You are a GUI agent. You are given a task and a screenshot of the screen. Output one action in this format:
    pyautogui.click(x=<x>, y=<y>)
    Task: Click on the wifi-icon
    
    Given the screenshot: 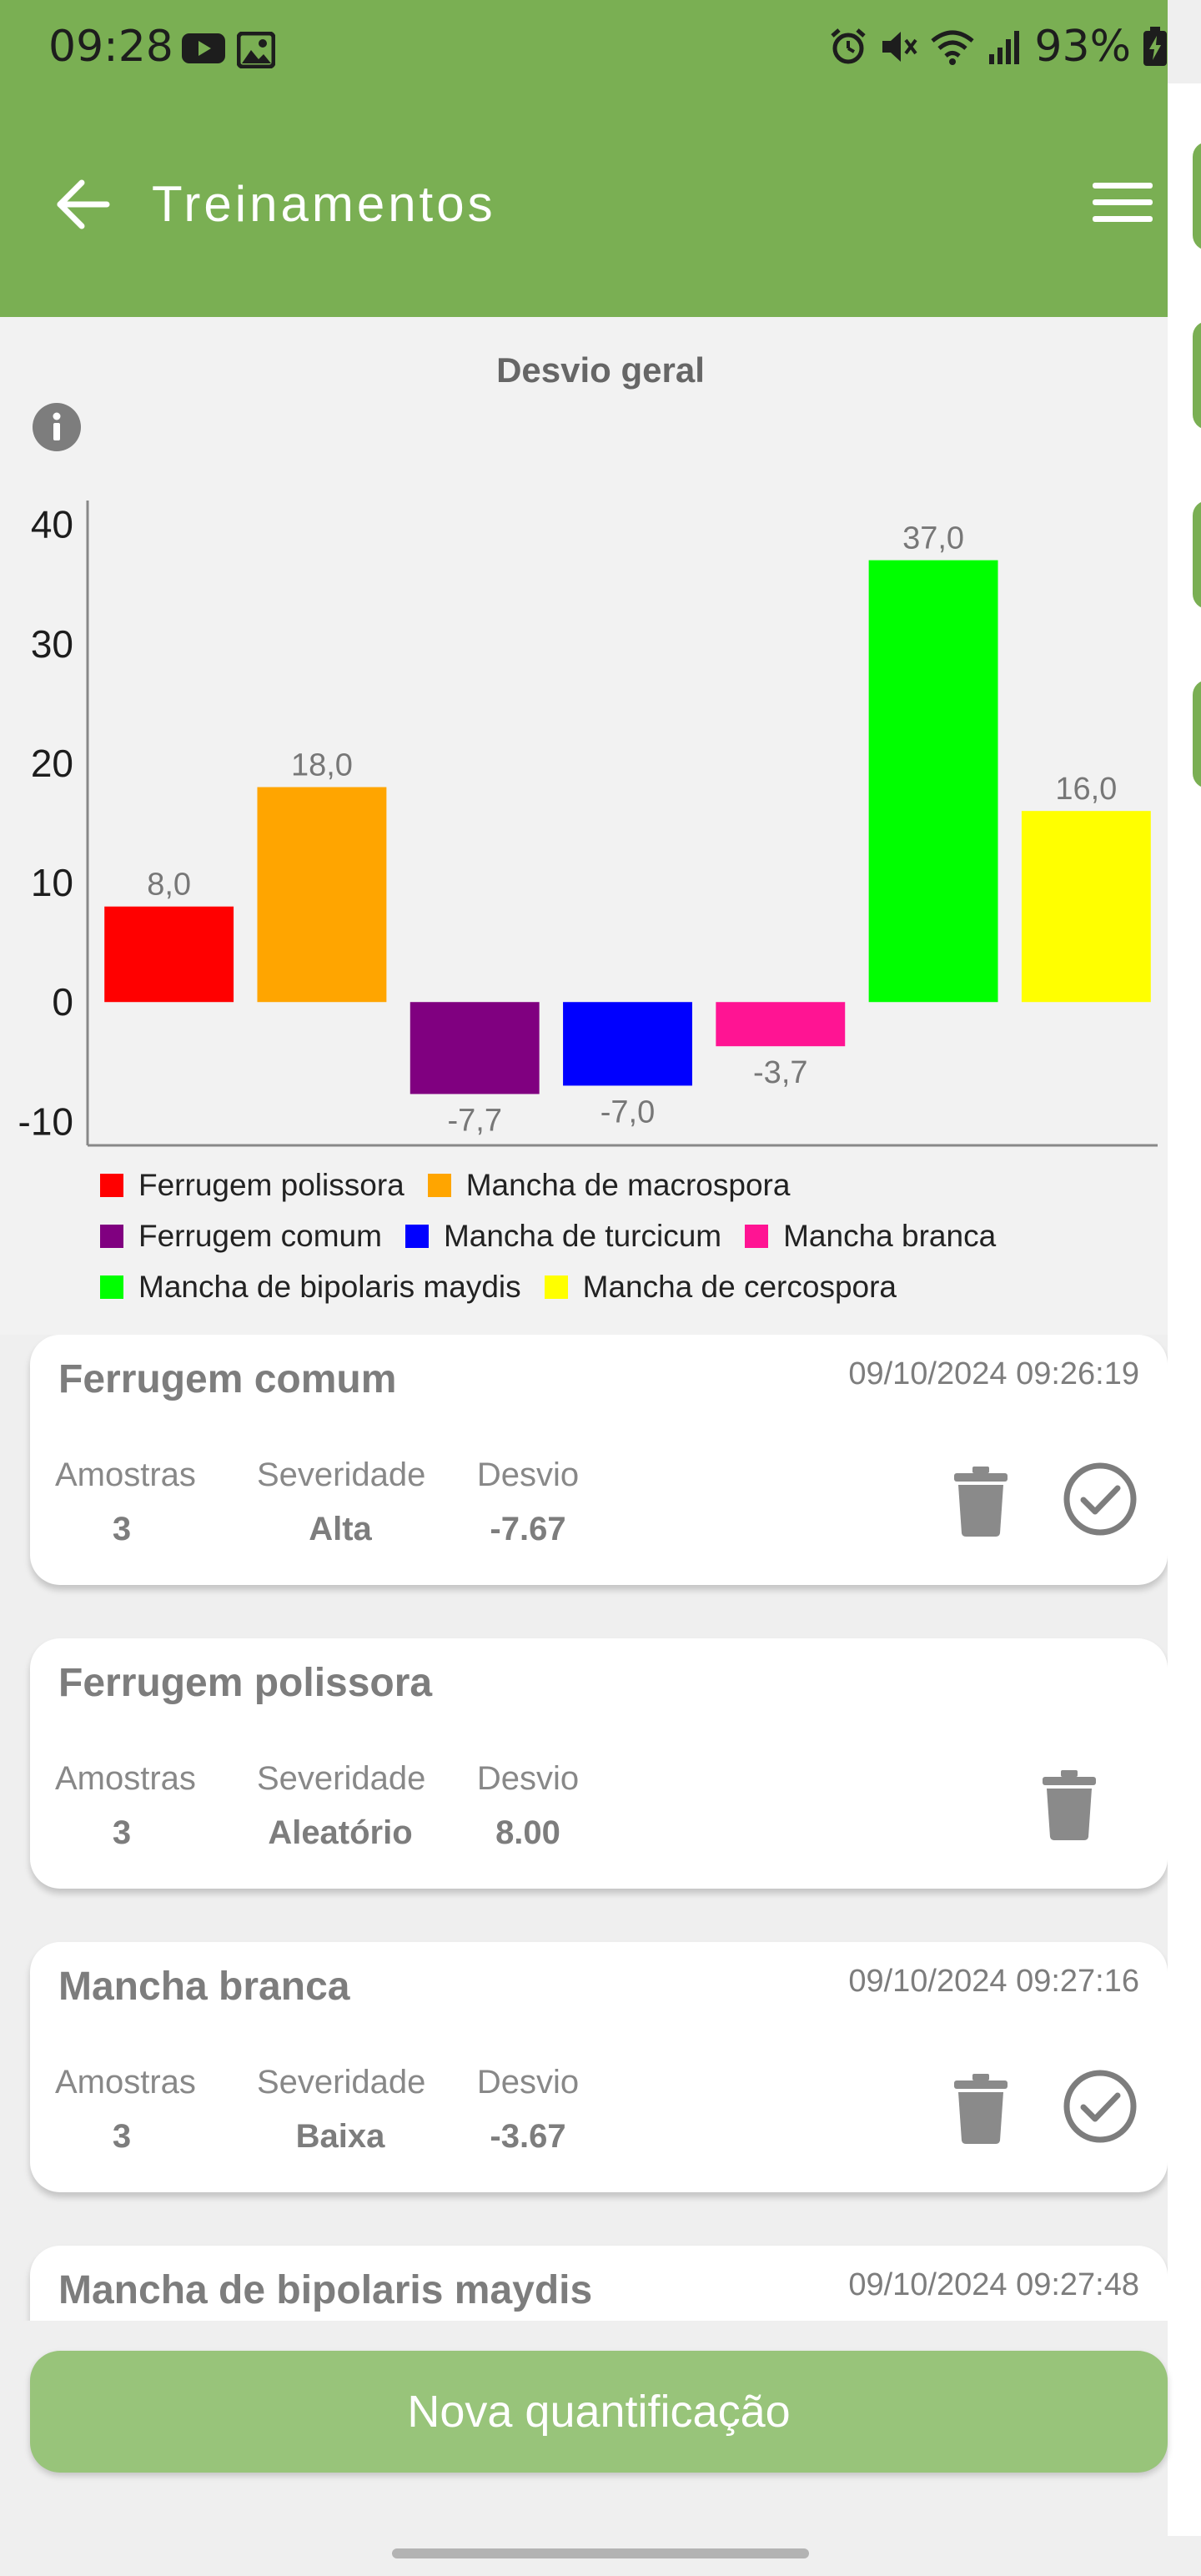 What is the action you would take?
    pyautogui.click(x=953, y=47)
    